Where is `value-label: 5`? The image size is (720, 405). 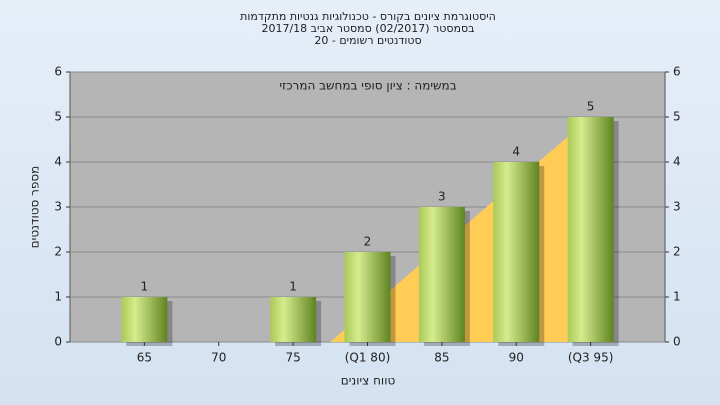
value-label: 5 is located at coordinates (591, 107).